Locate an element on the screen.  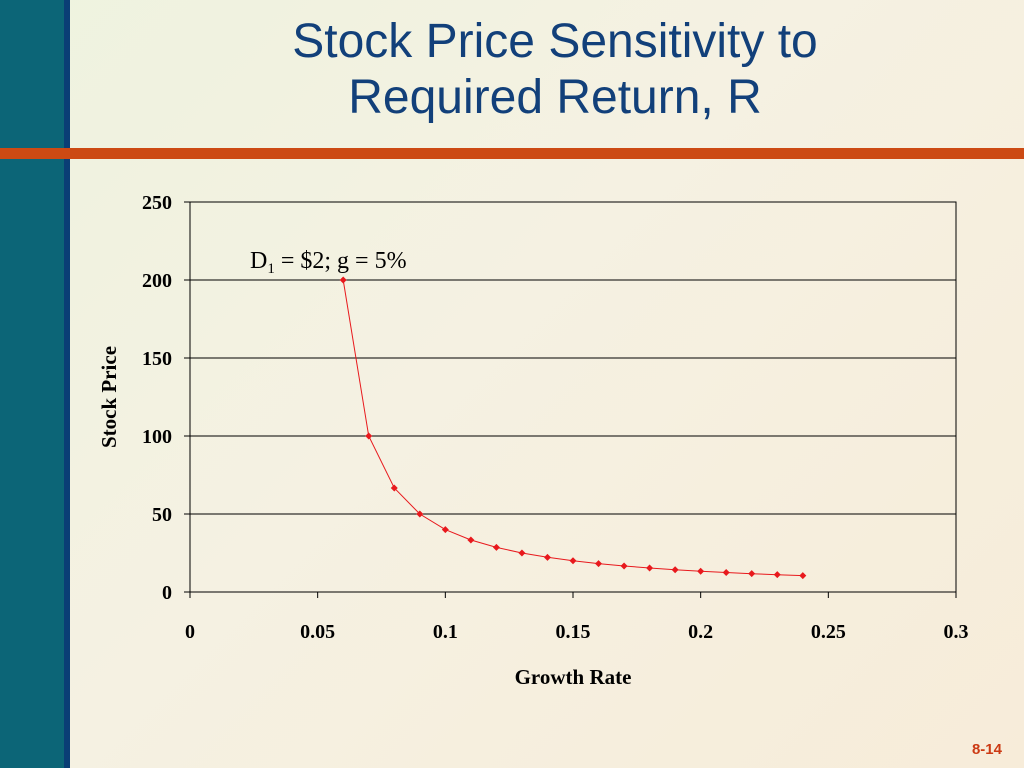
x-tick-label: 0.15 is located at coordinates (573, 632).